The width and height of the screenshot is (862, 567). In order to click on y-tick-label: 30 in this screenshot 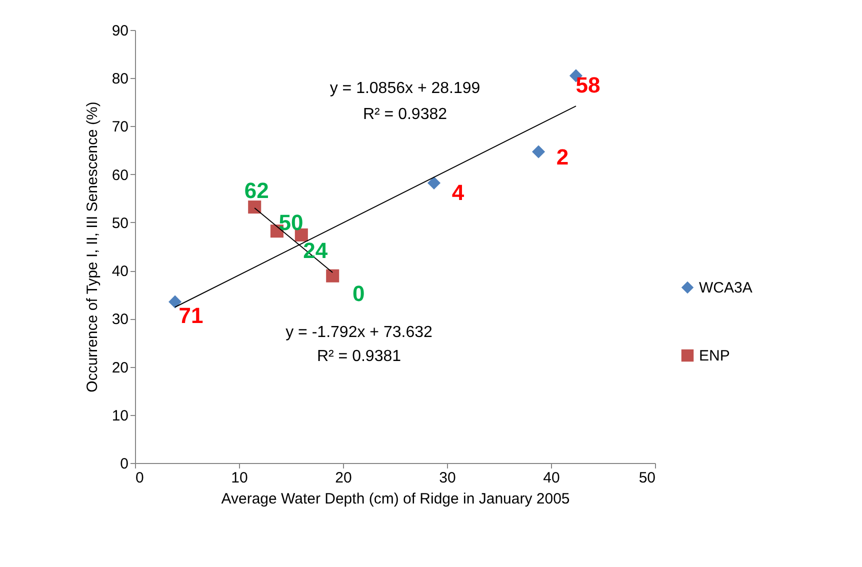, I will do `click(120, 319)`.